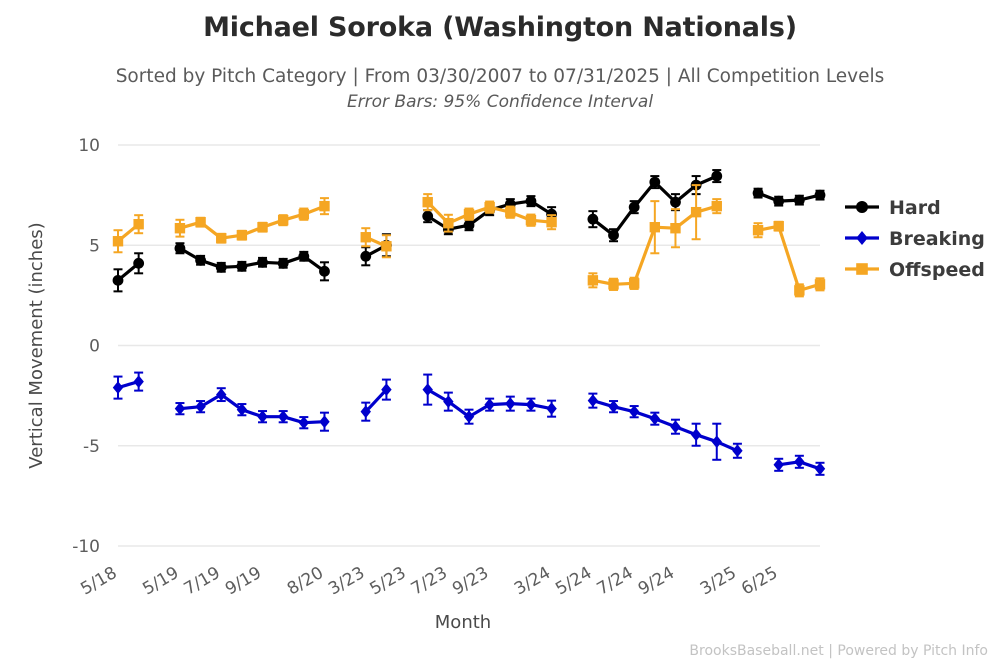  Describe the element at coordinates (915, 208) in the screenshot. I see `legend-label: Hard` at that location.